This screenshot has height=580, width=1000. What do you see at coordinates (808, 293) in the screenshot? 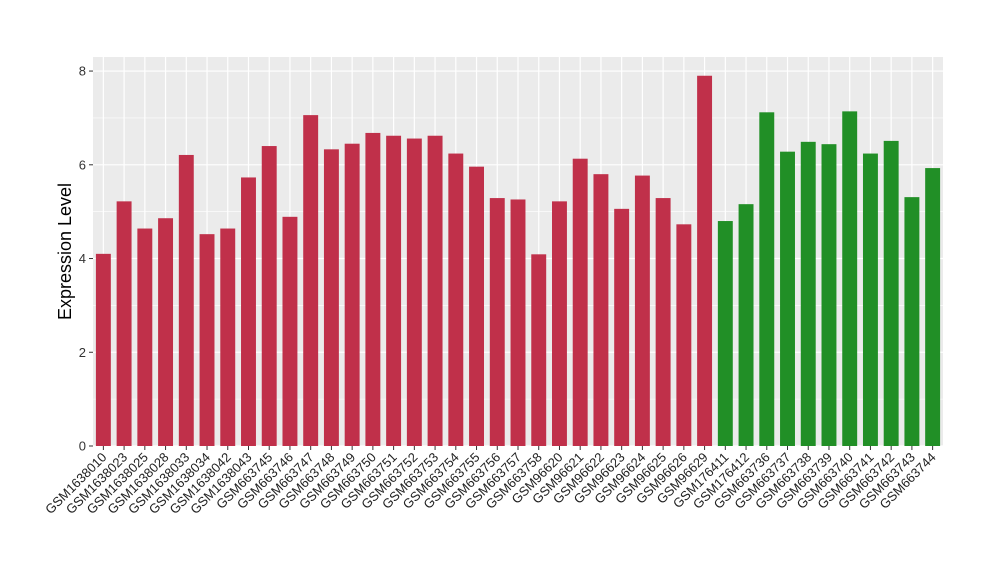
I see `bar-GSM663738` at bounding box center [808, 293].